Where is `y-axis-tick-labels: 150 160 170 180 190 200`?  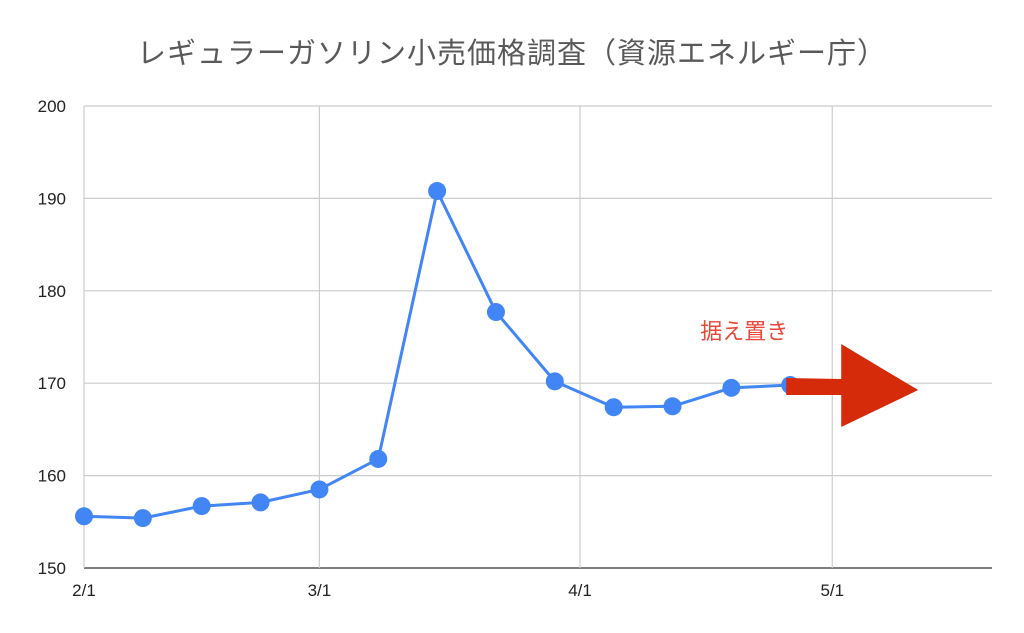 y-axis-tick-labels: 150 160 170 180 190 200 is located at coordinates (52, 337).